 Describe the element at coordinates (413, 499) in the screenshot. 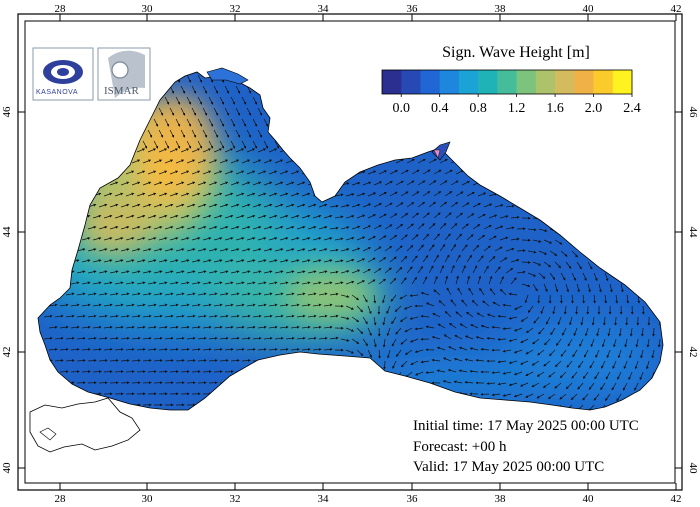

I see `lon-tick-label-bottom: 36` at that location.